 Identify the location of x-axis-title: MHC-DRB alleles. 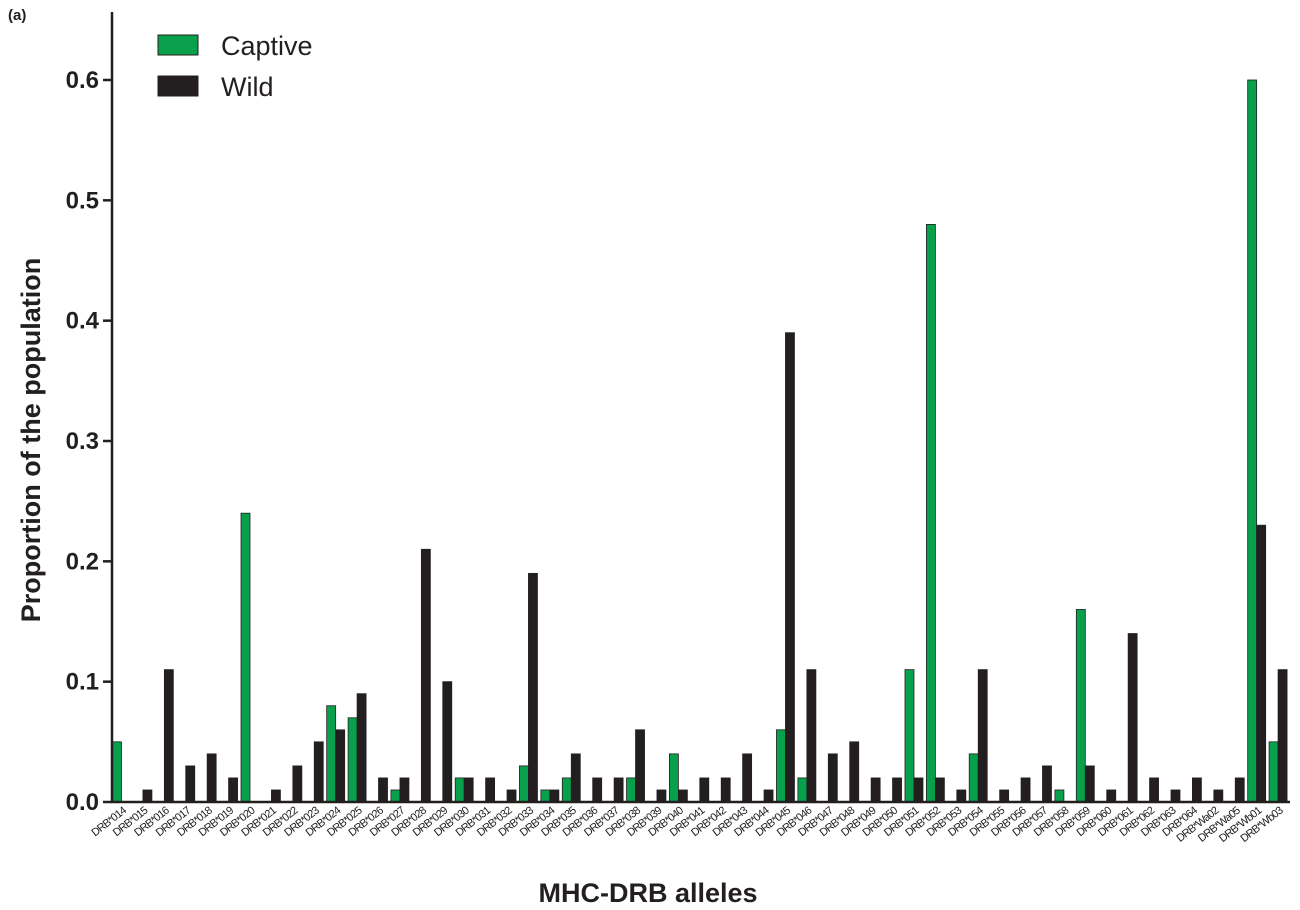
(647, 893).